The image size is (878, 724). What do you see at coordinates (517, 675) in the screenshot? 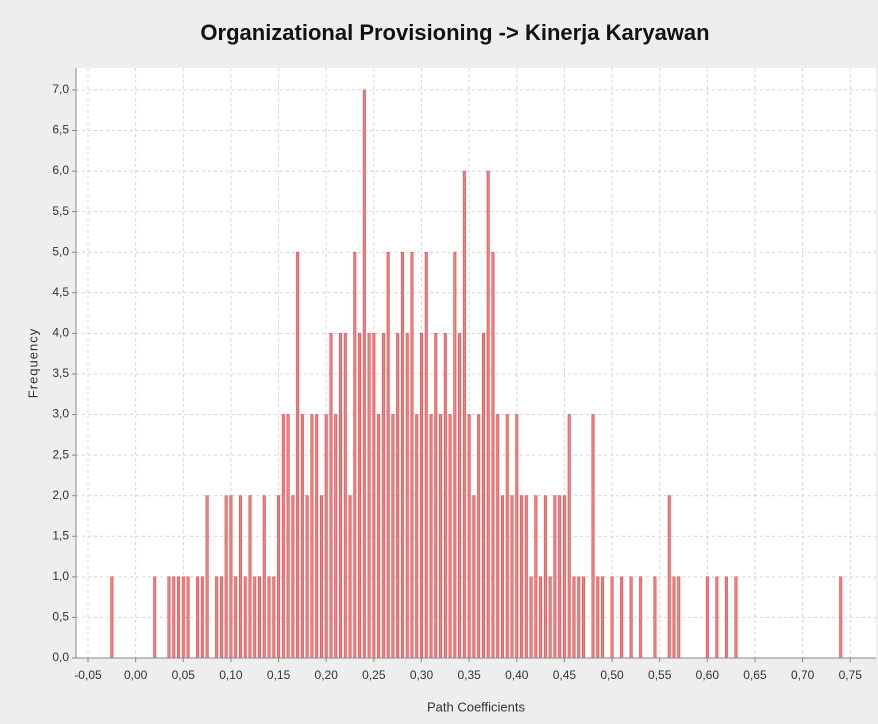
I see `x-tick-label: 0,40` at bounding box center [517, 675].